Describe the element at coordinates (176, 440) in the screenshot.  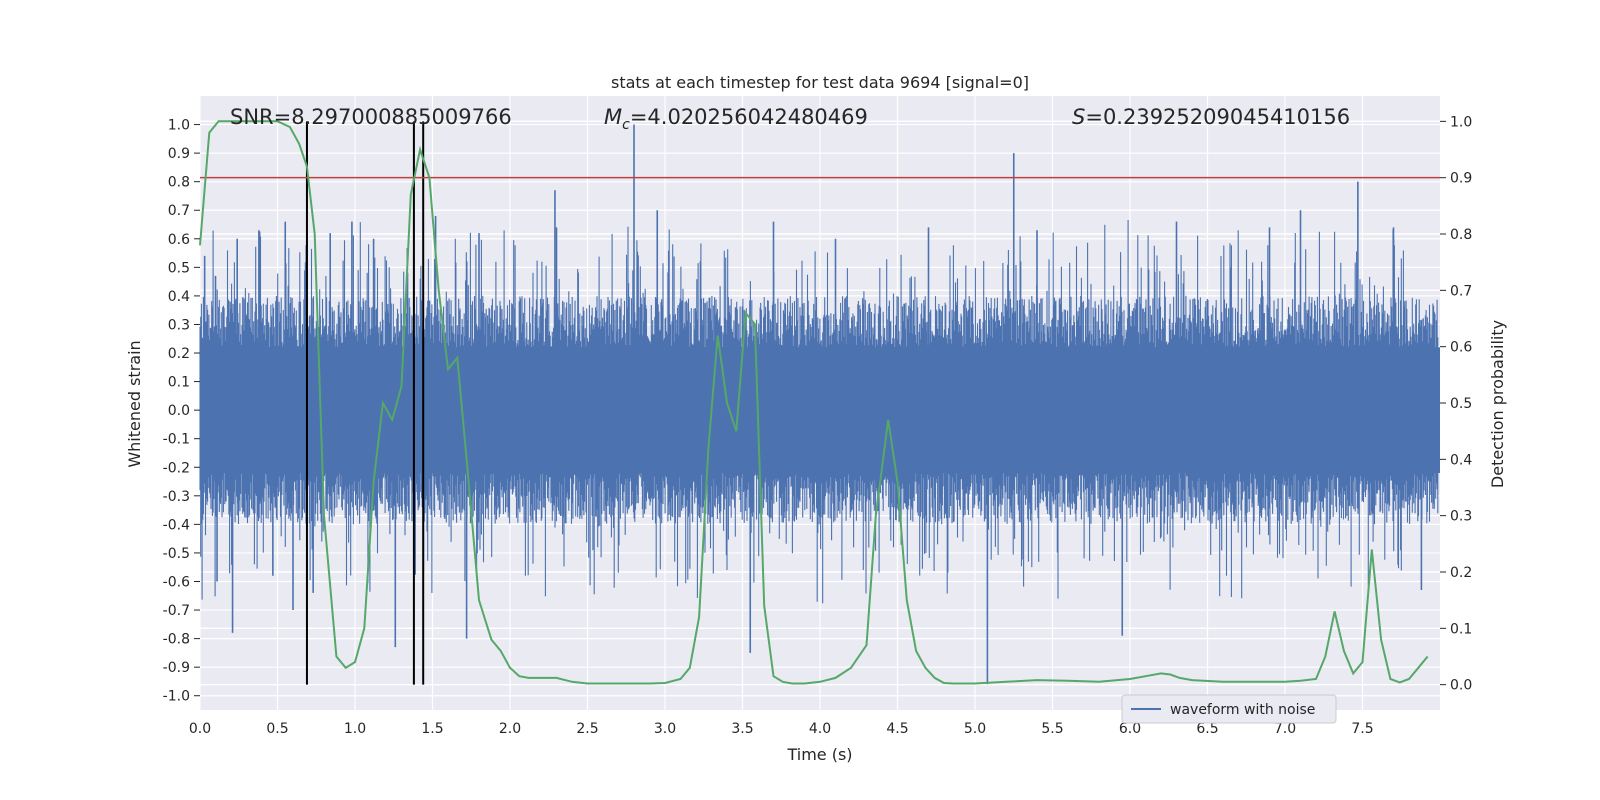
I see `y-tick-label: -0.1` at that location.